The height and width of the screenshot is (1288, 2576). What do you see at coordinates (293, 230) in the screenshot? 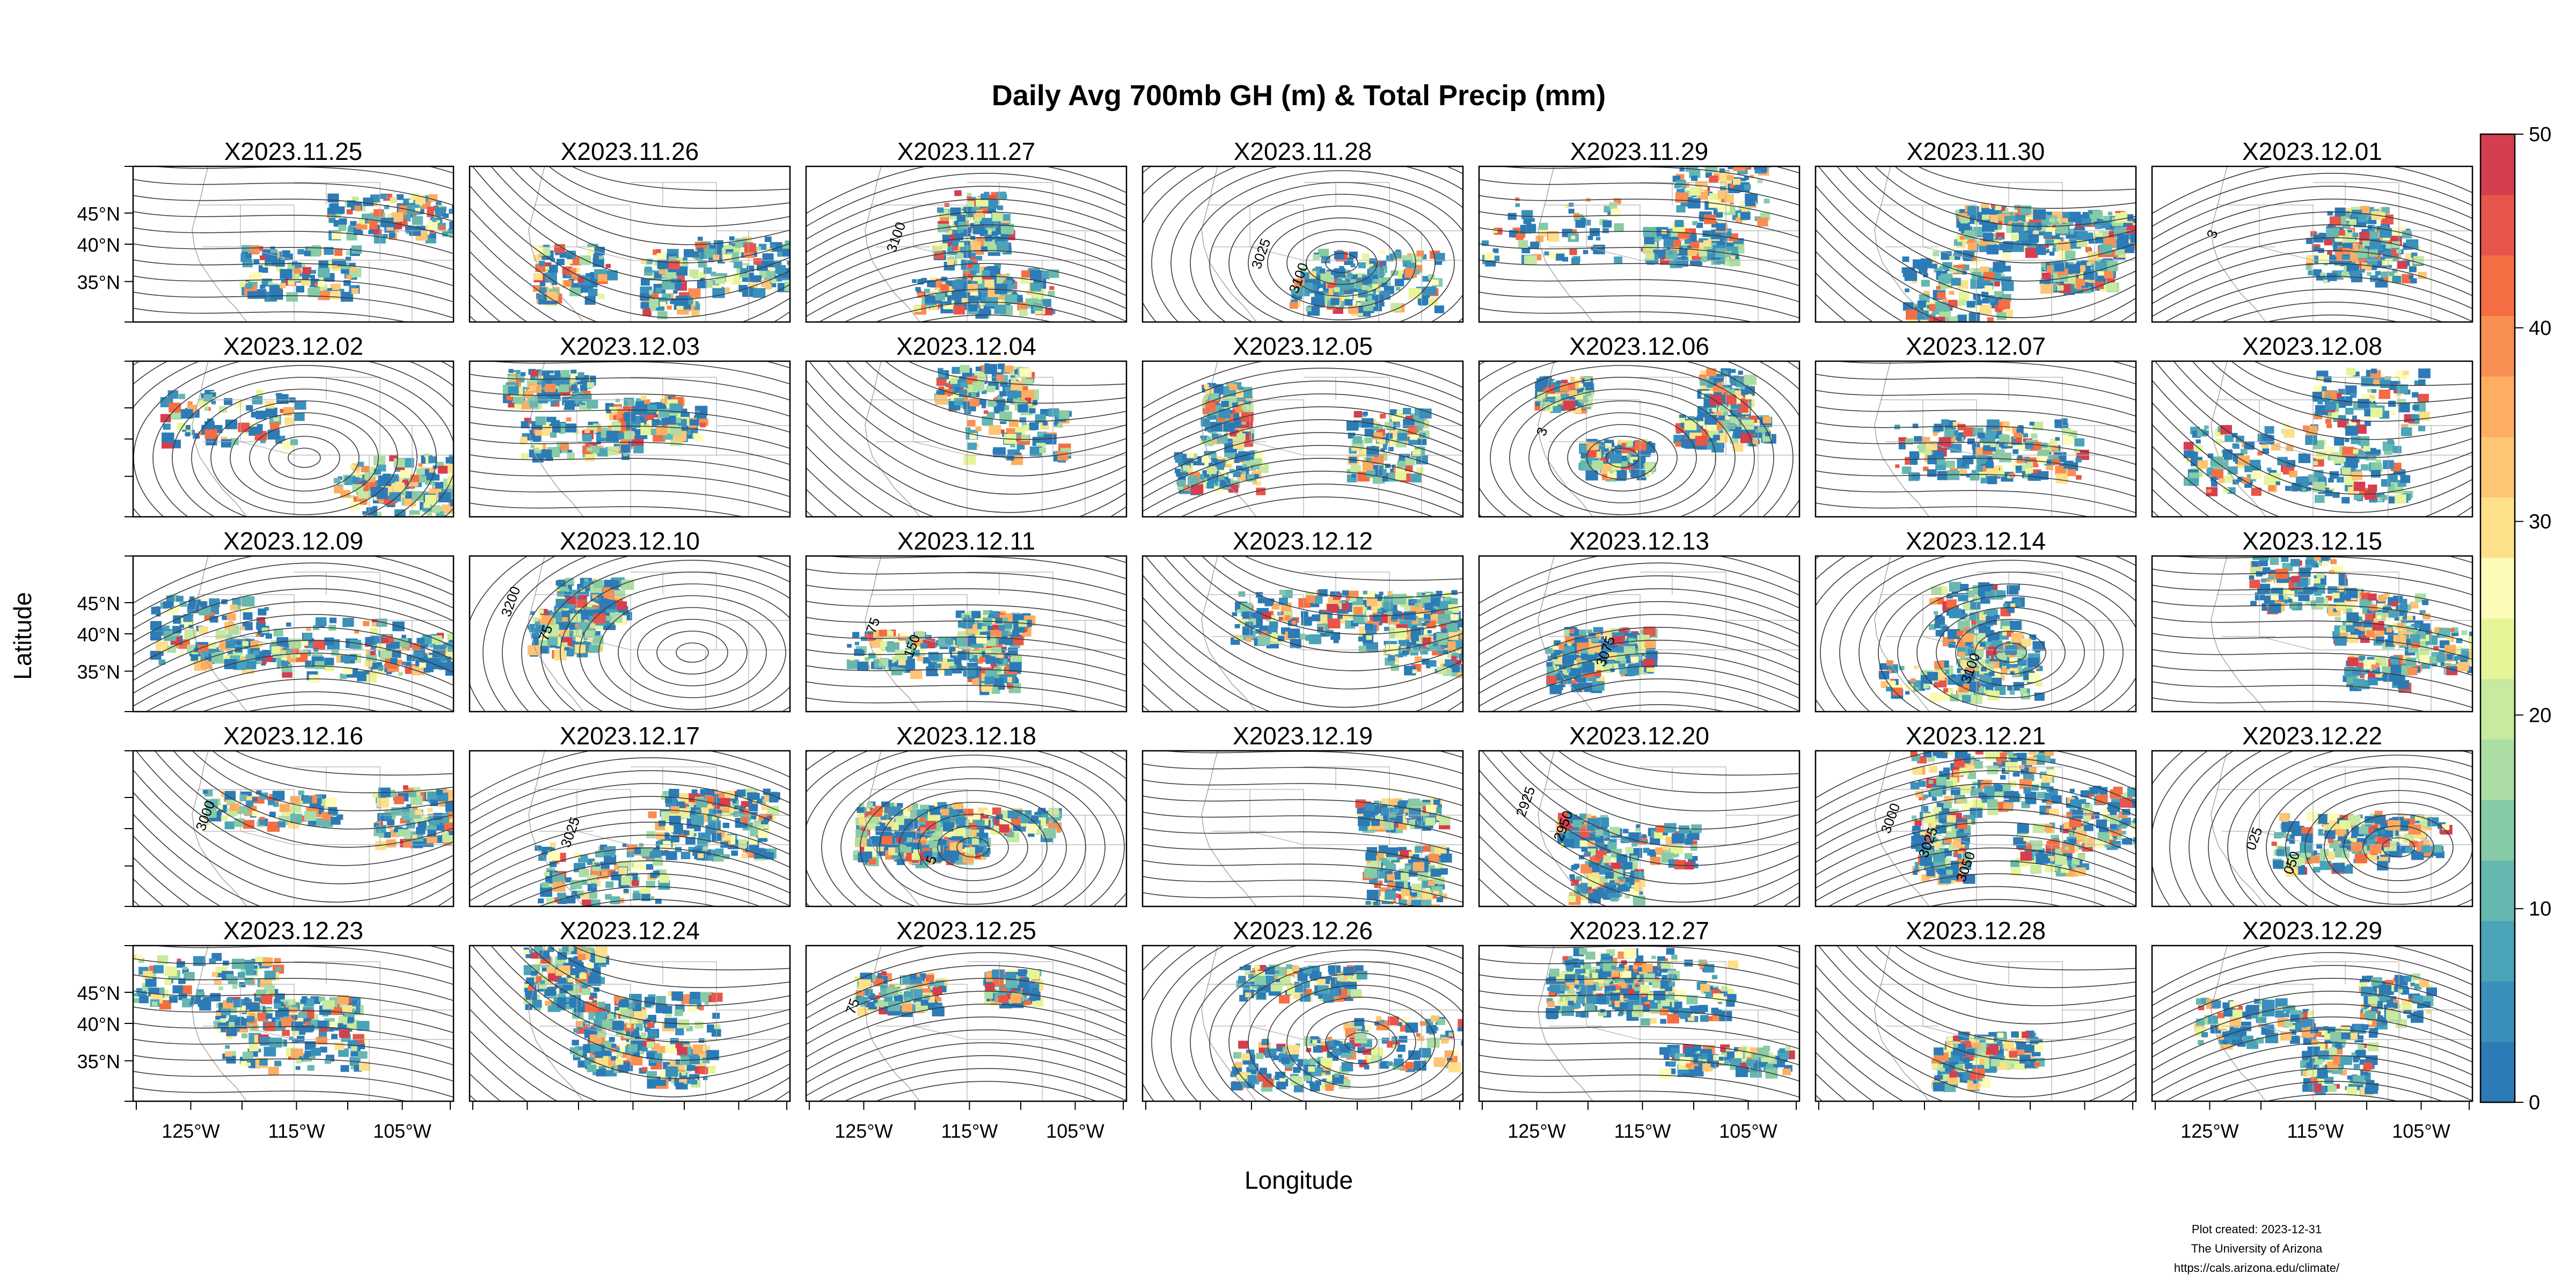
I see `map-panel: X2023.11.25` at bounding box center [293, 230].